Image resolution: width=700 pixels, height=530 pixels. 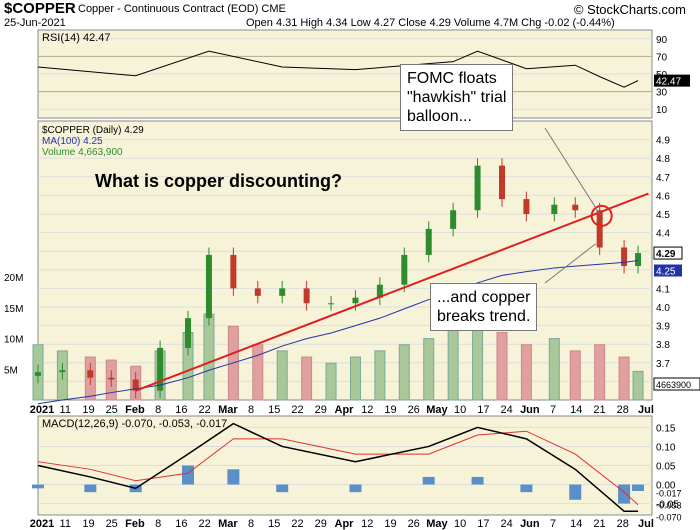 I want to click on macd-label: MACD(12,26,9) -0.070, -0.053, -0.017, so click(x=134, y=424).